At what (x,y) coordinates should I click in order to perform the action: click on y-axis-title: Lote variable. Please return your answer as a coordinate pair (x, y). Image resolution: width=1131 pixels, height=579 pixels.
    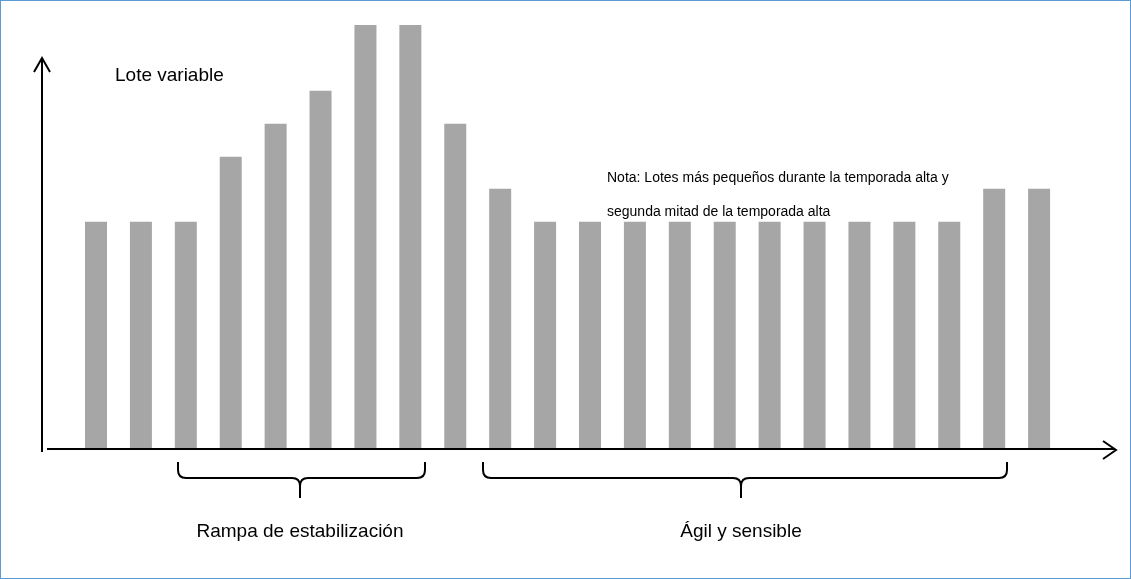
    Looking at the image, I should click on (169, 75).